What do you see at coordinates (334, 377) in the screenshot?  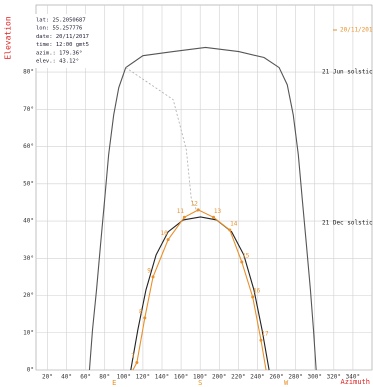 I see `x-tick-label: 320°` at bounding box center [334, 377].